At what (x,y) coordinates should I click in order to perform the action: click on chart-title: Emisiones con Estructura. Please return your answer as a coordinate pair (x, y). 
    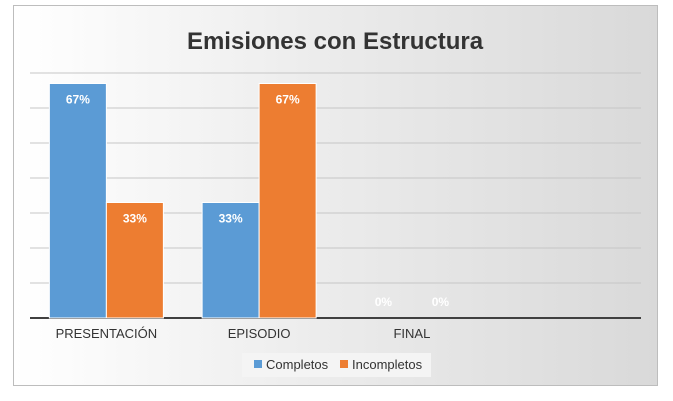
    Looking at the image, I should click on (335, 41).